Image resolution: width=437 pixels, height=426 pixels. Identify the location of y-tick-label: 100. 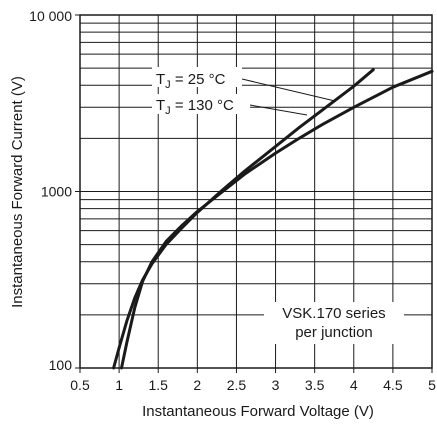
(61, 365).